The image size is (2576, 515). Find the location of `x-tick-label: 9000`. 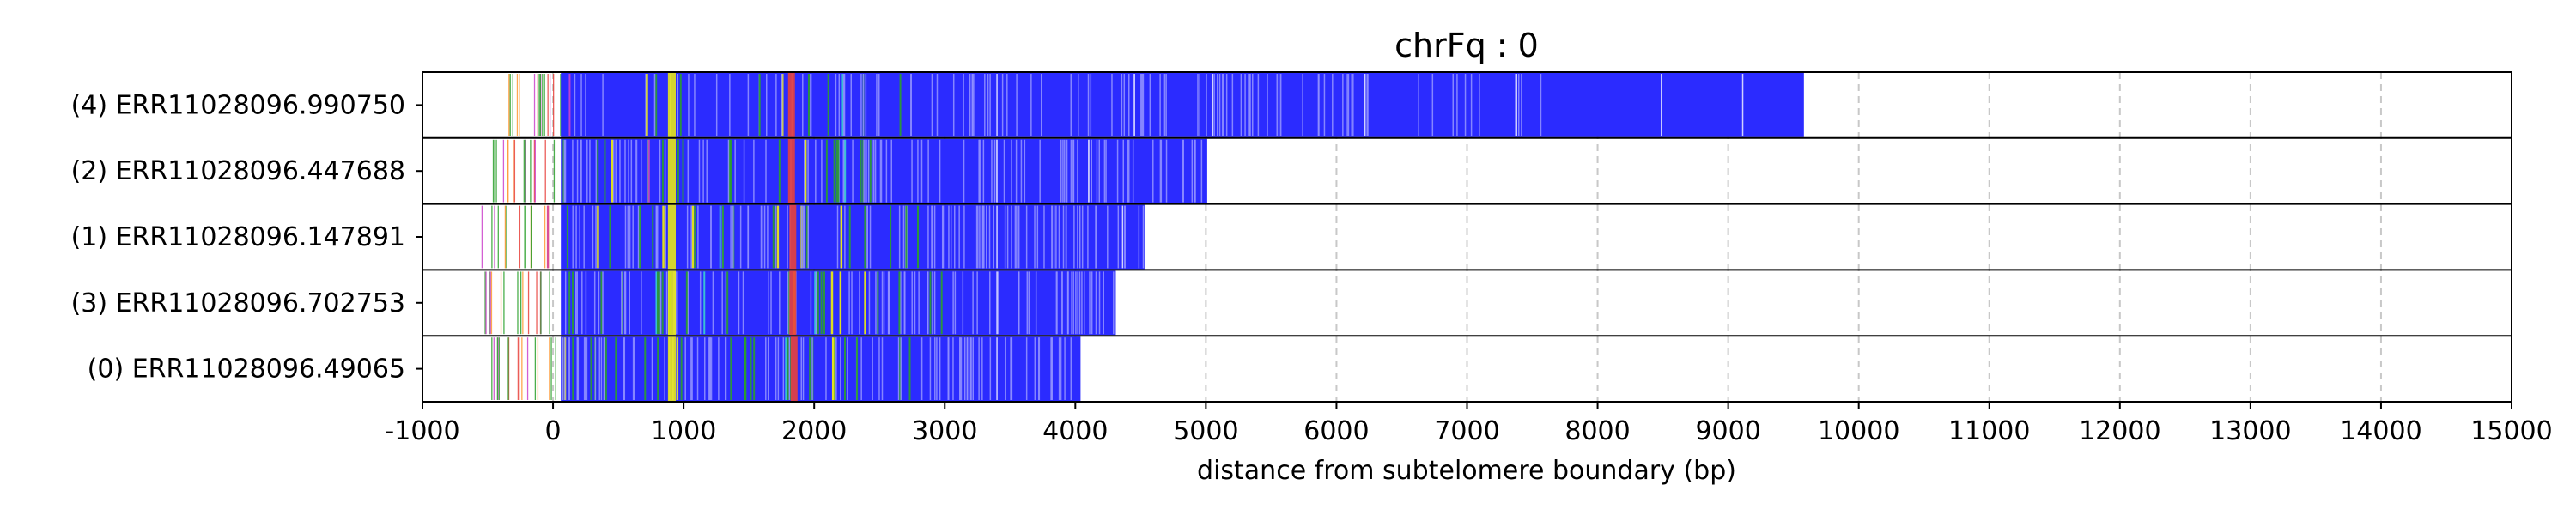

x-tick-label: 9000 is located at coordinates (1727, 431).